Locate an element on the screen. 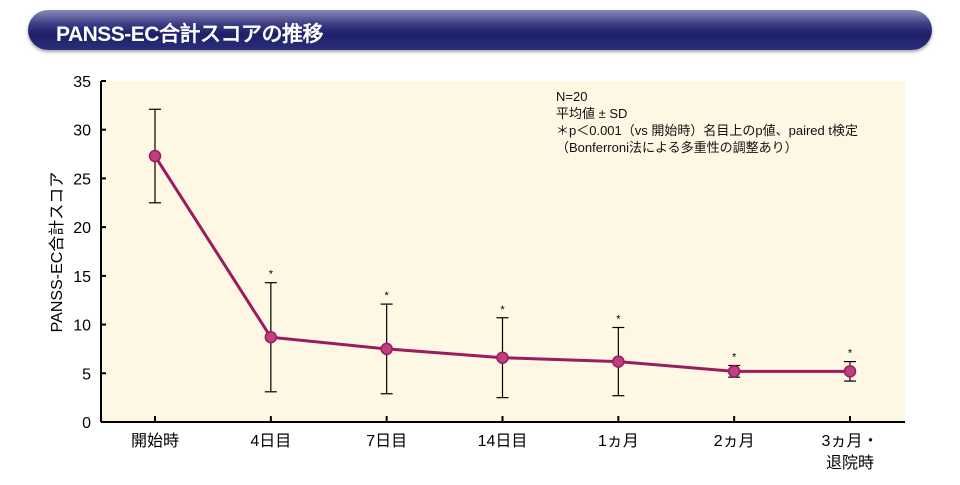 The height and width of the screenshot is (485, 960). y-tick-label: 25 is located at coordinates (82, 179).